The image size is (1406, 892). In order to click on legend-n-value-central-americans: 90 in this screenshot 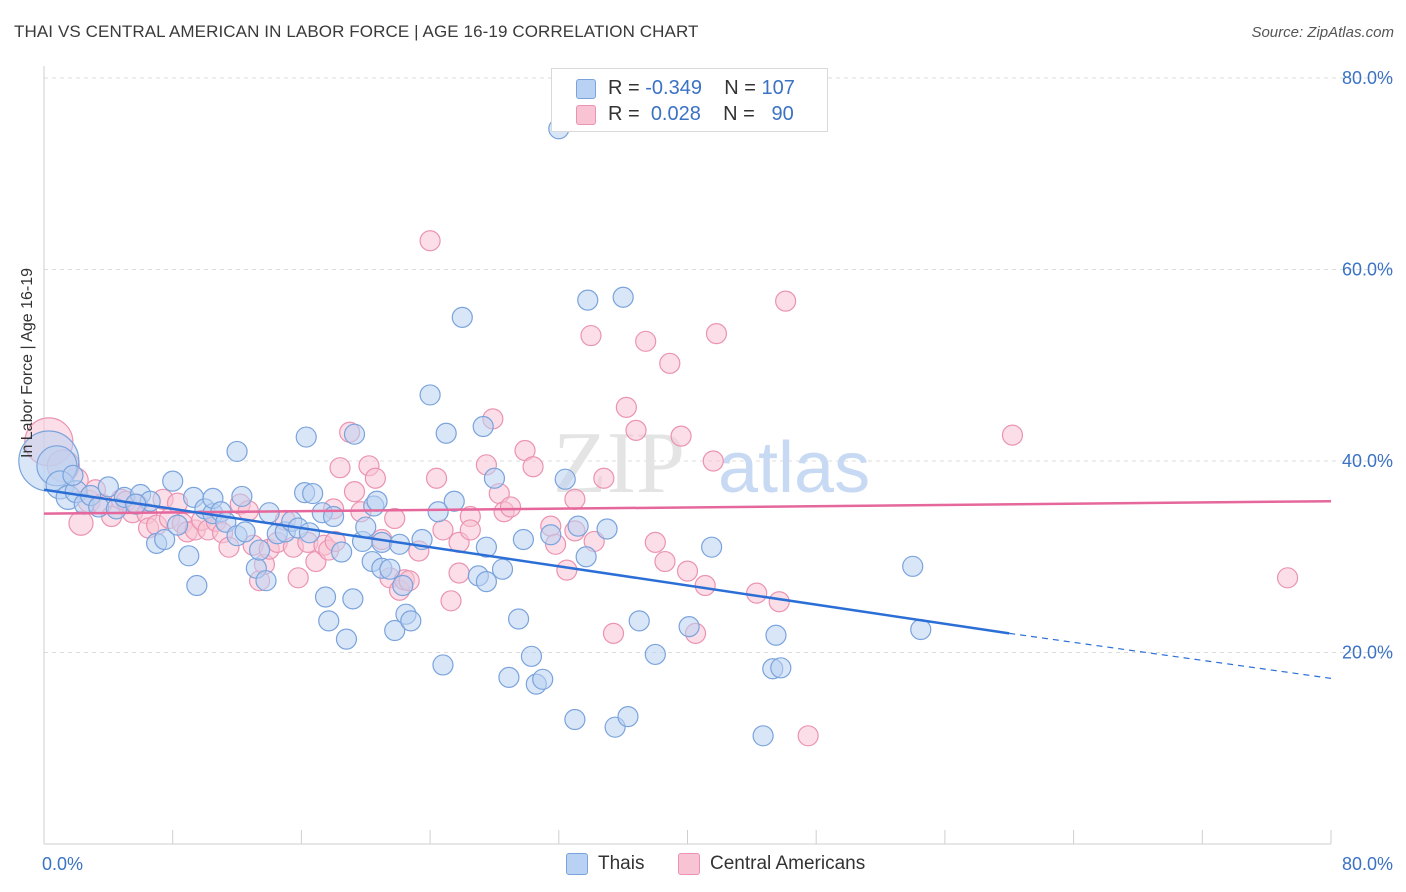, I will do `click(782, 114)`.